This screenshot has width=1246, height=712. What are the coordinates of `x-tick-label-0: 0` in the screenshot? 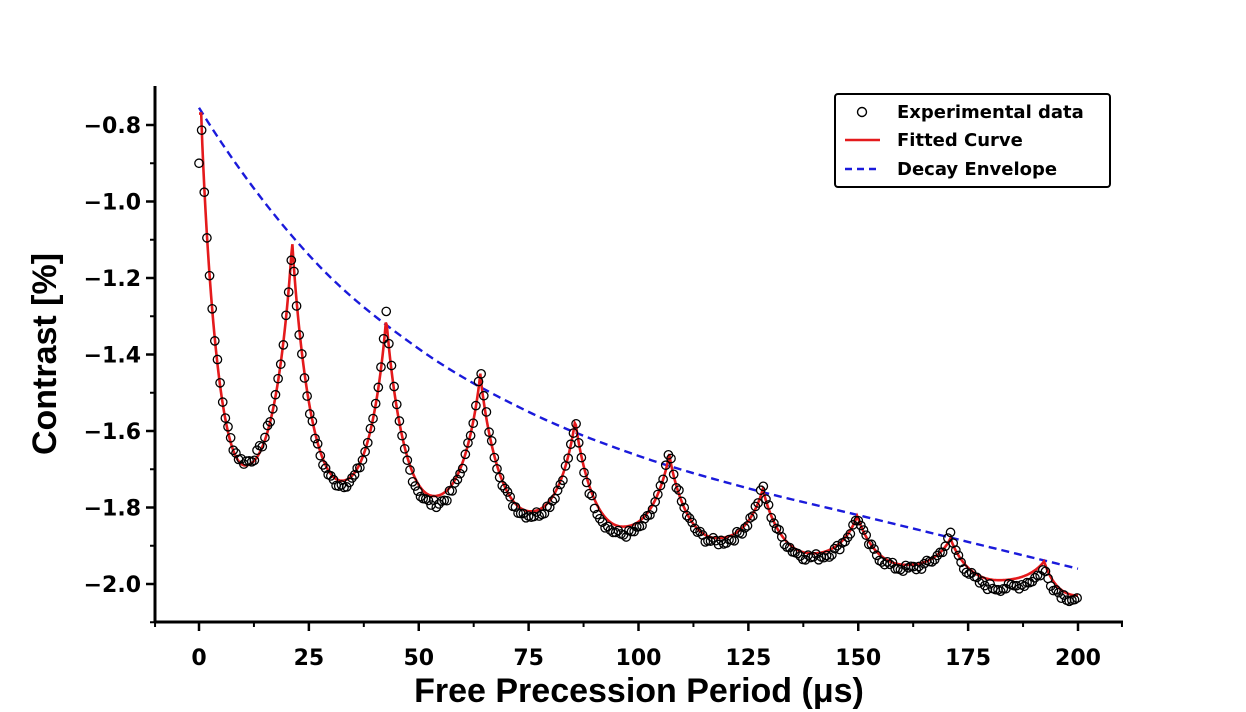 It's located at (198, 658).